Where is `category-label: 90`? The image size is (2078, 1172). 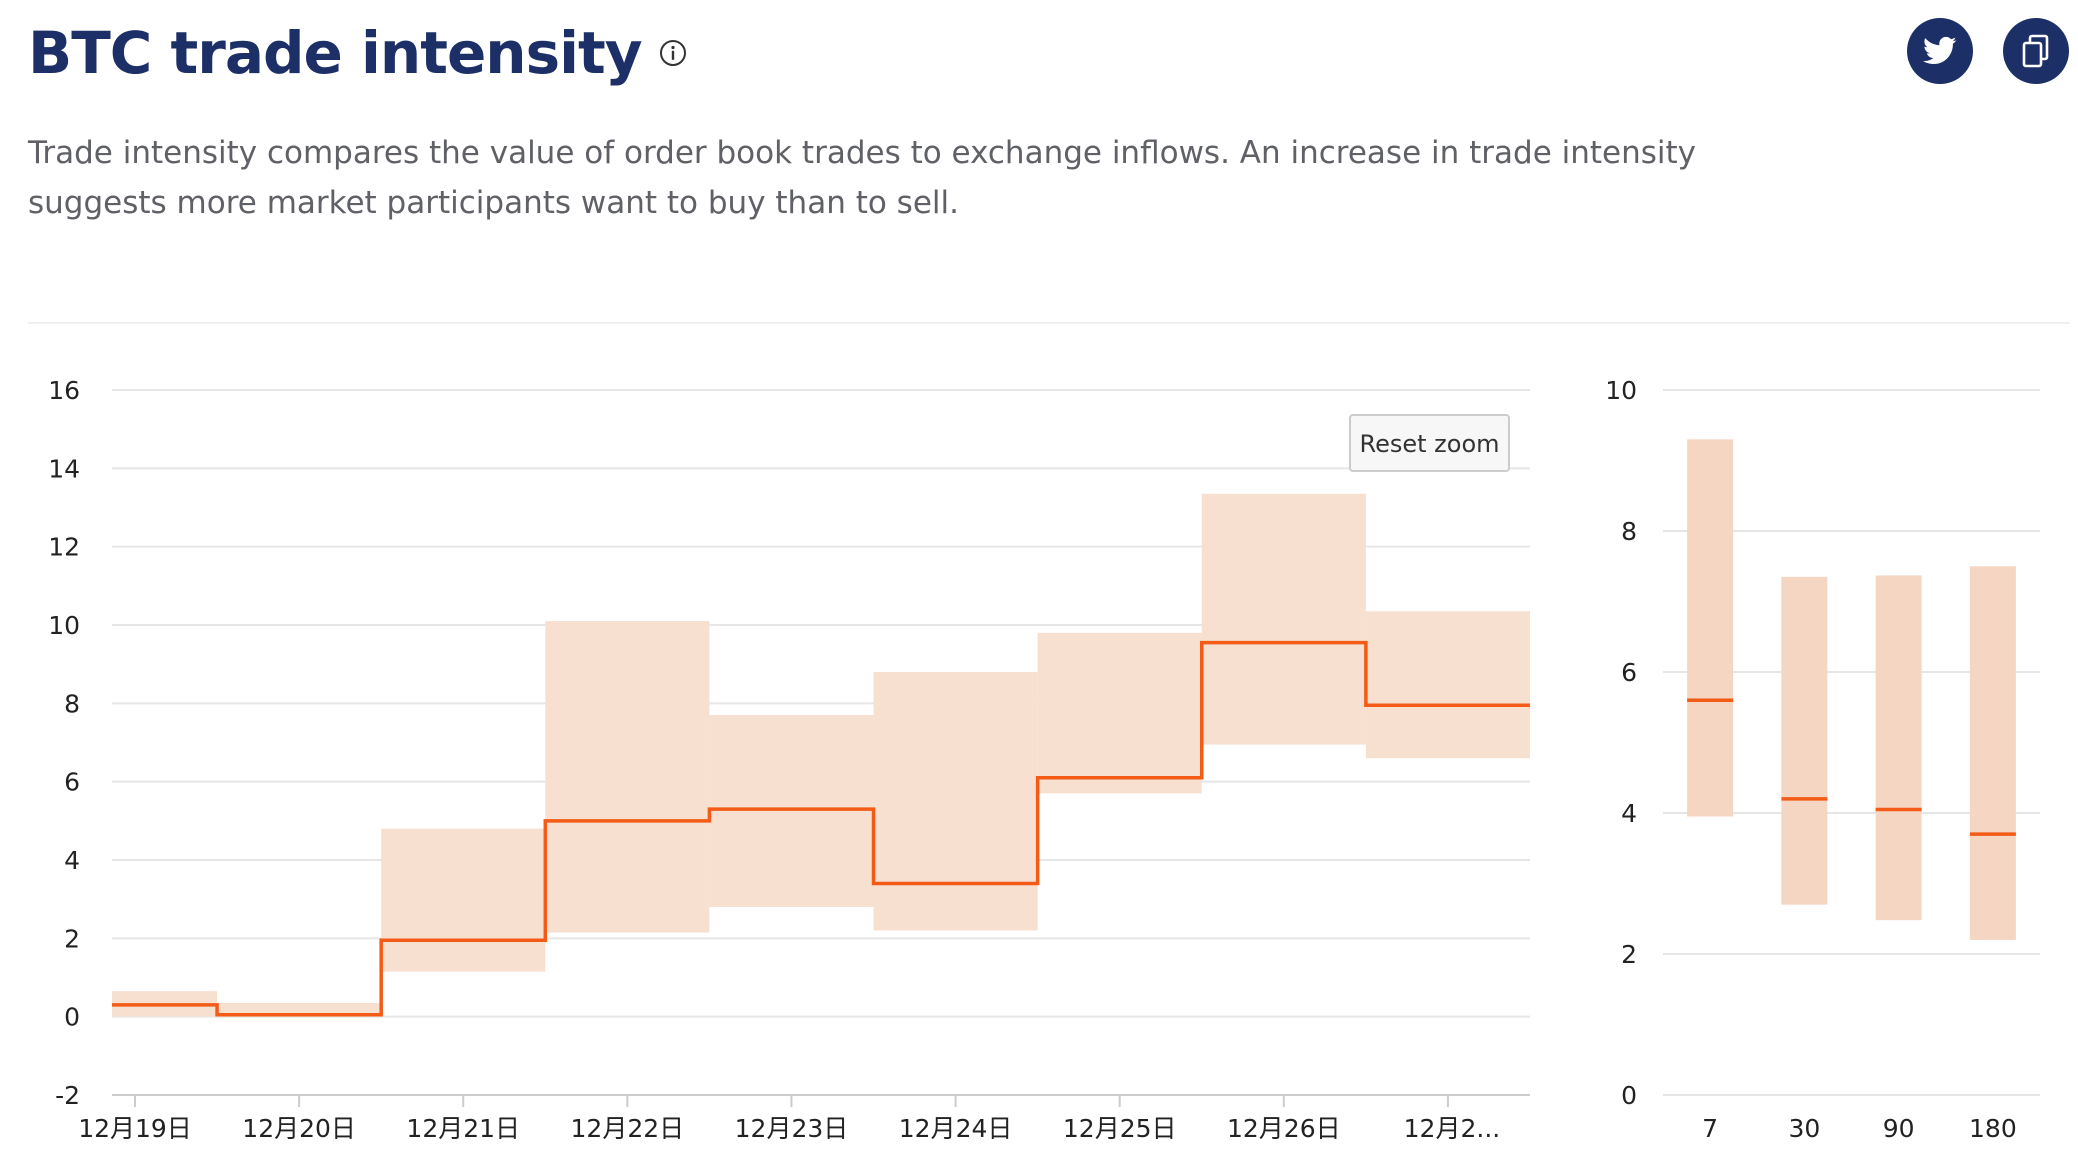 category-label: 90 is located at coordinates (1899, 1128).